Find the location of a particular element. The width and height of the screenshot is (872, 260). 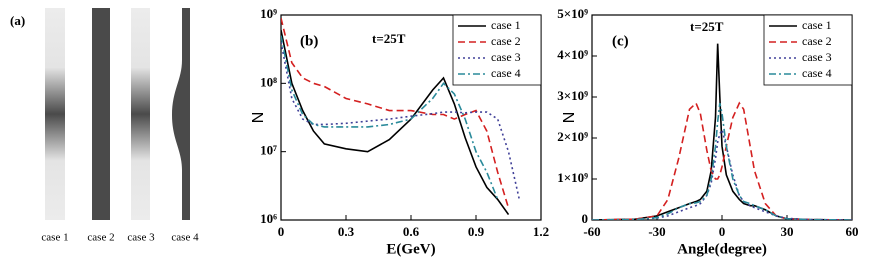

y-tick-label: 10⁸ is located at coordinates (268, 81).